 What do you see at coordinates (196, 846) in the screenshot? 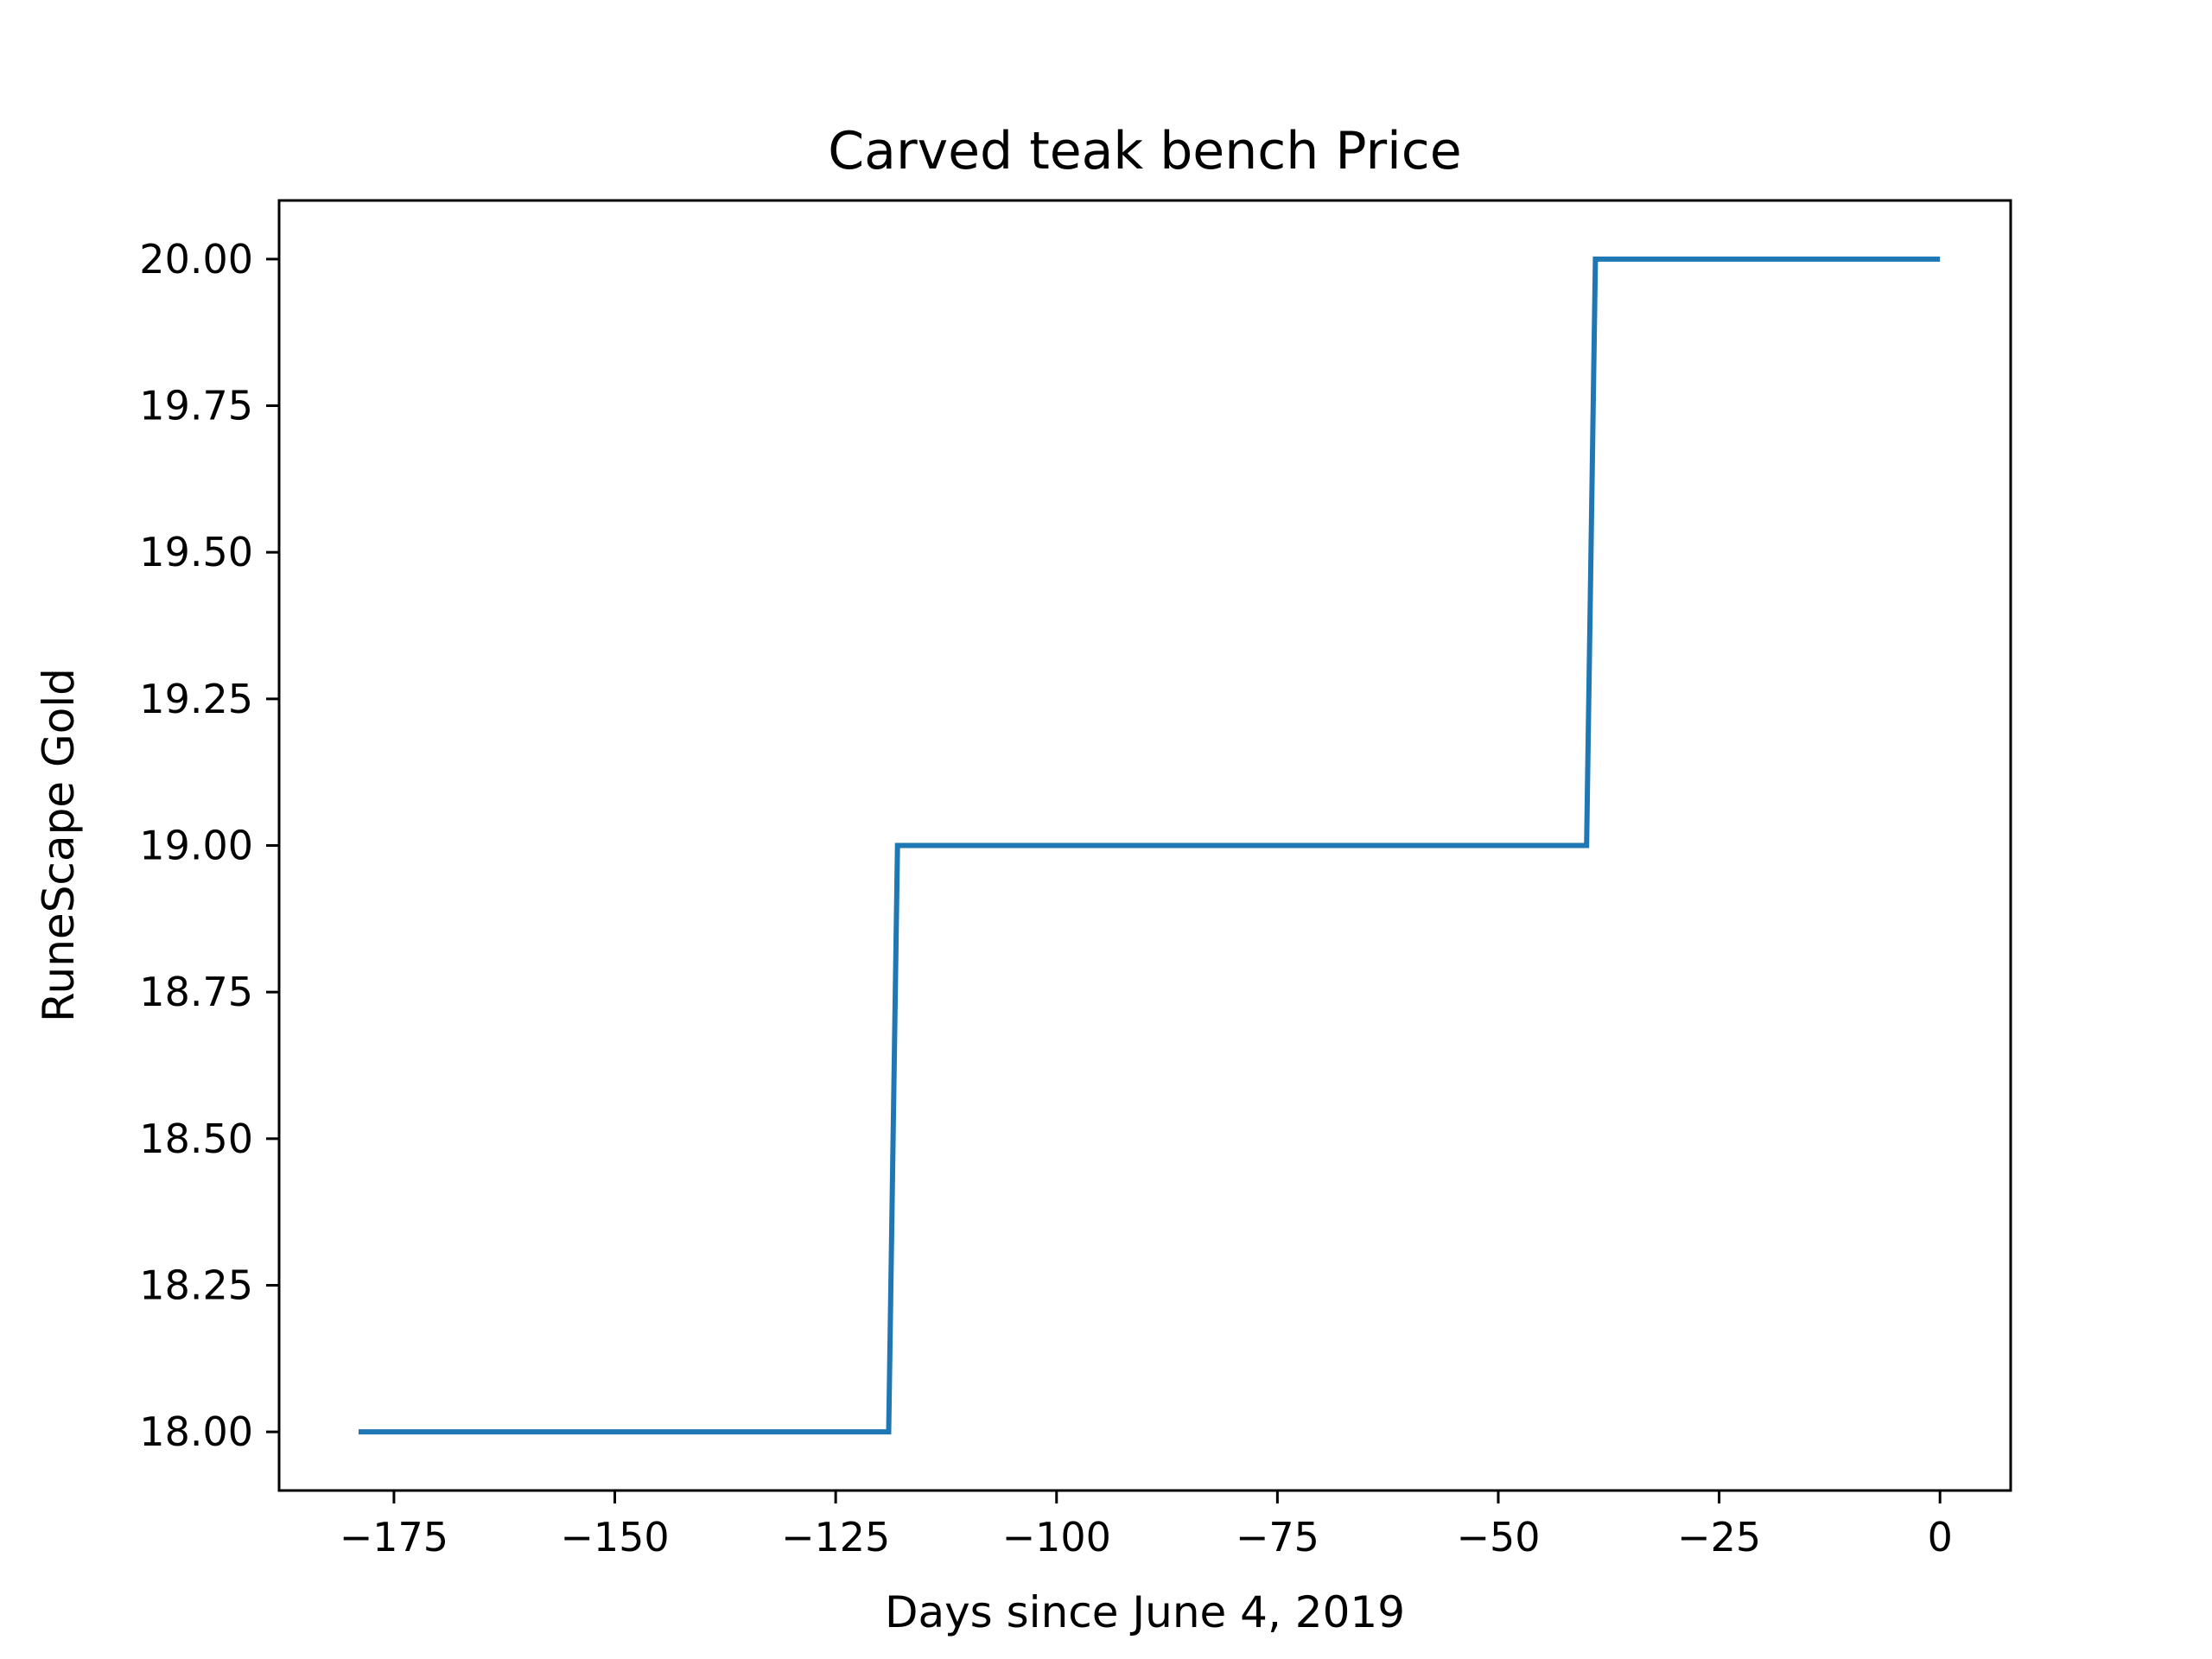
I see `y-tick-label: 19.00` at bounding box center [196, 846].